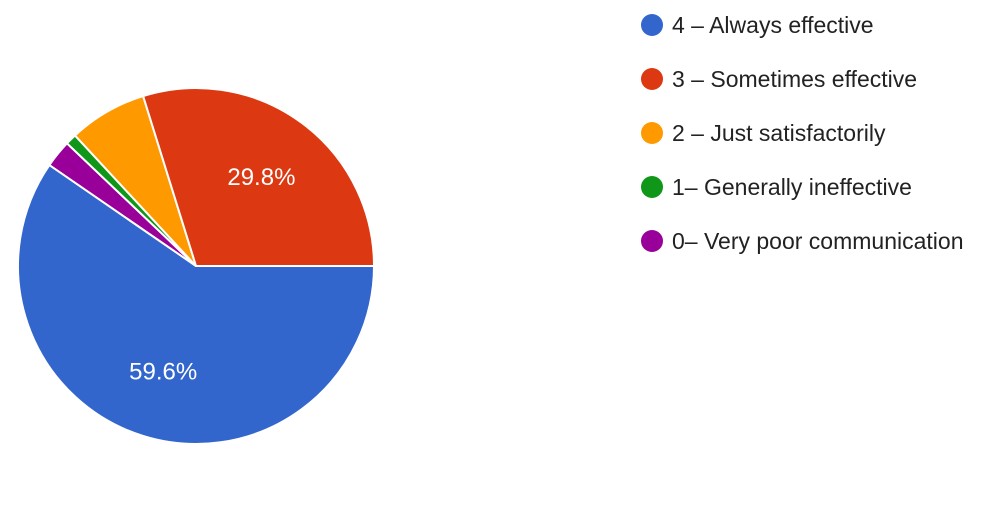 Image resolution: width=988 pixels, height=521 pixels. Describe the element at coordinates (779, 133) in the screenshot. I see `legend-label: 2 – Just satisfactorily` at that location.